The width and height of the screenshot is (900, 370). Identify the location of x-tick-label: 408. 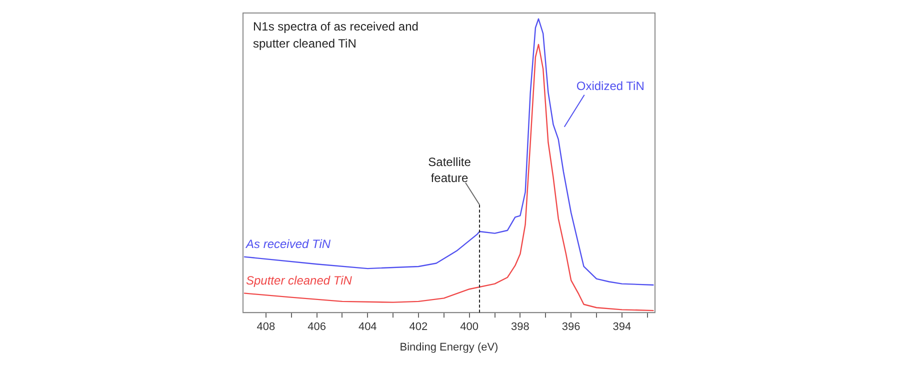
(266, 327).